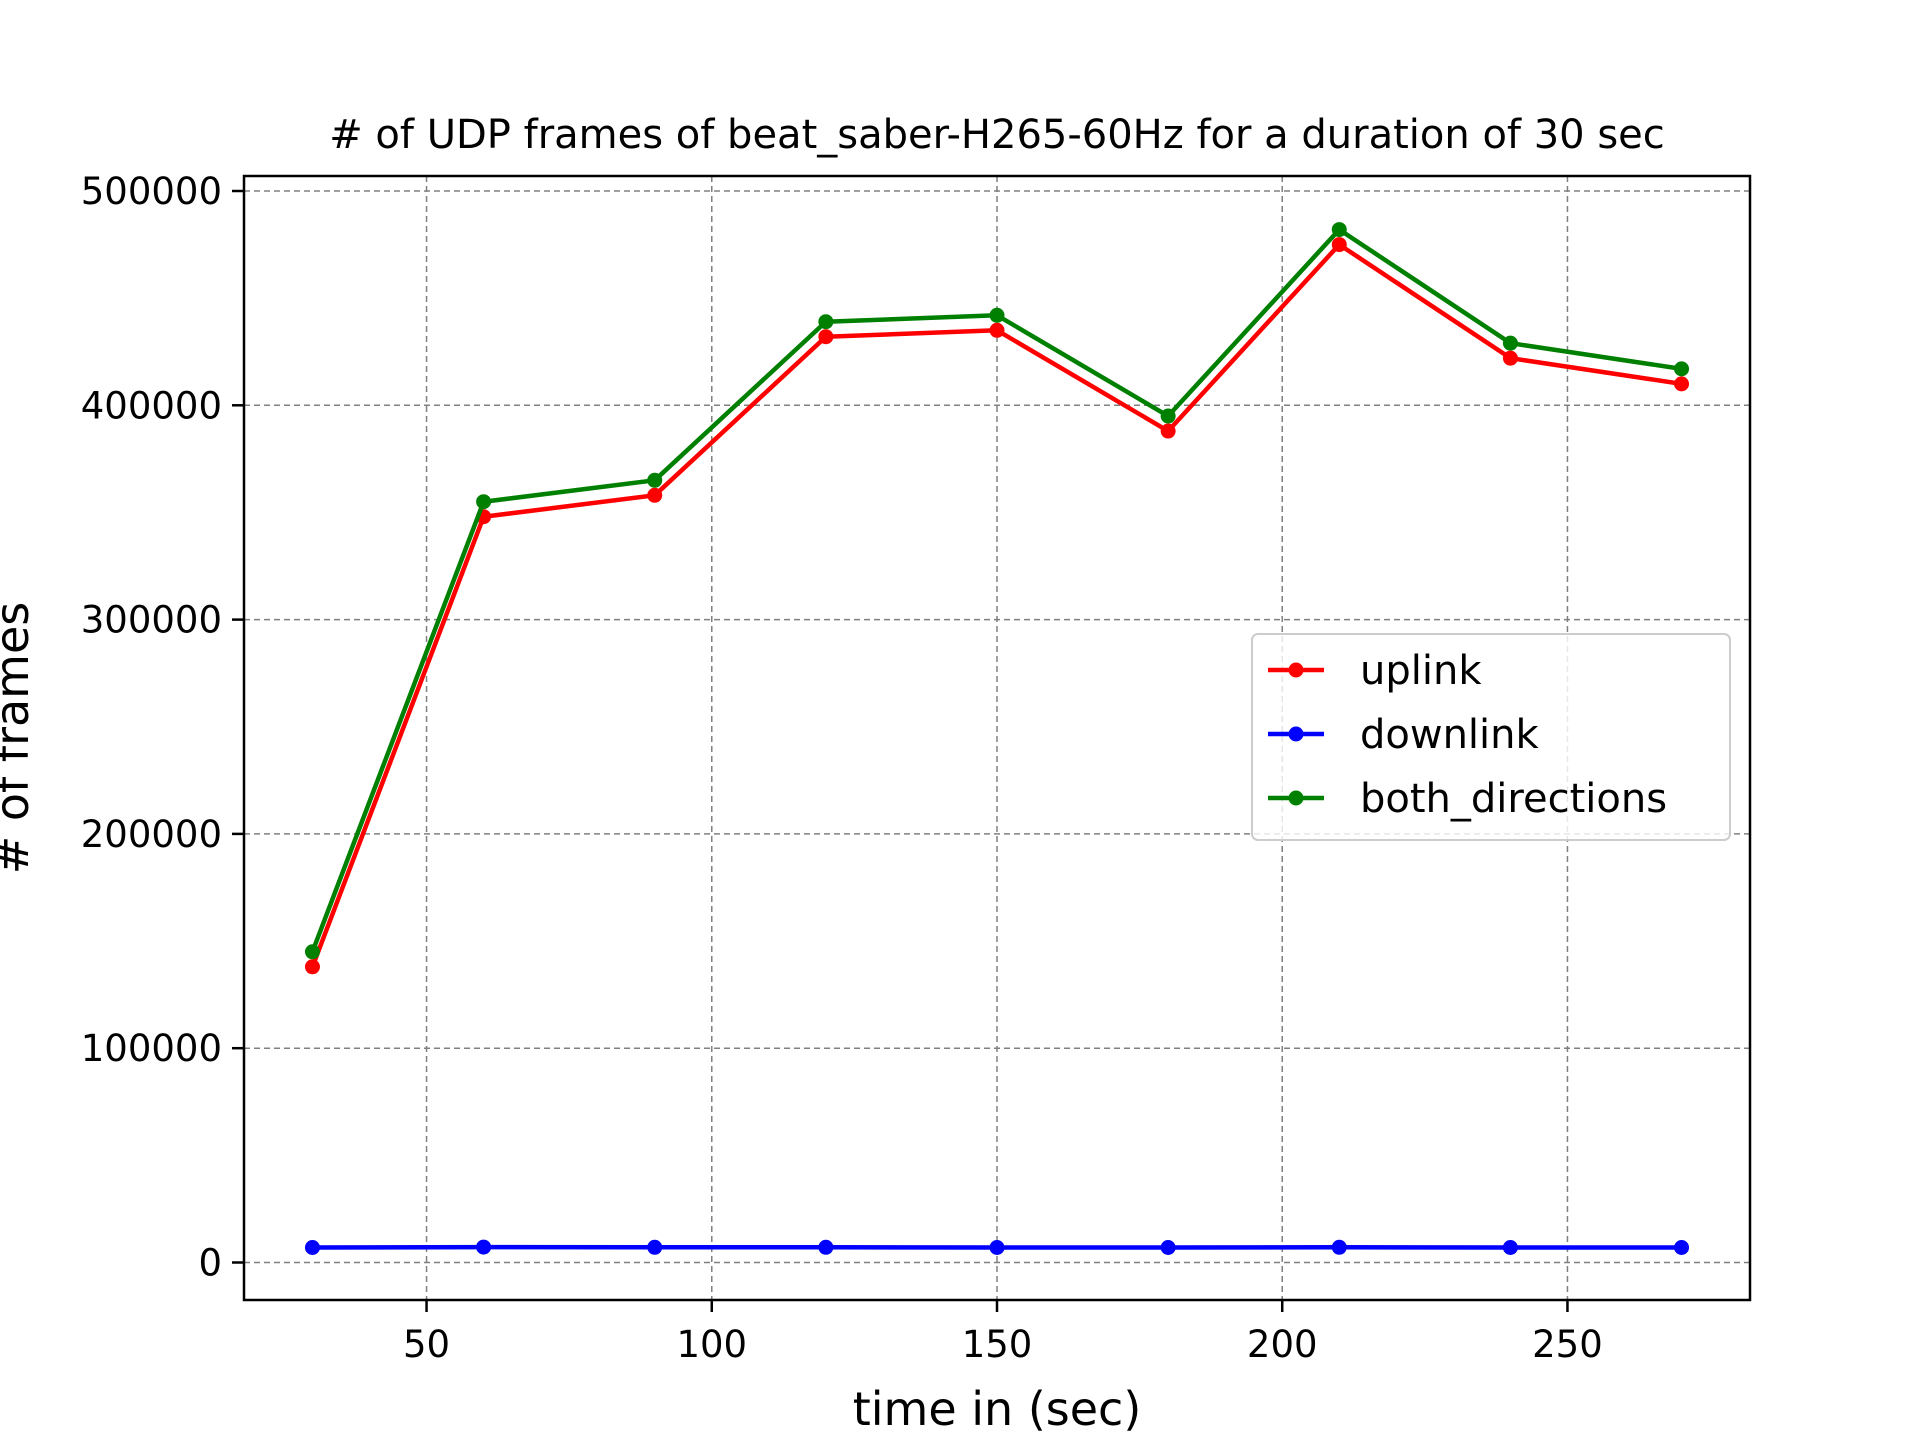 This screenshot has height=1440, width=1920. I want to click on legend-both-directions-label: both_directions, so click(1513, 799).